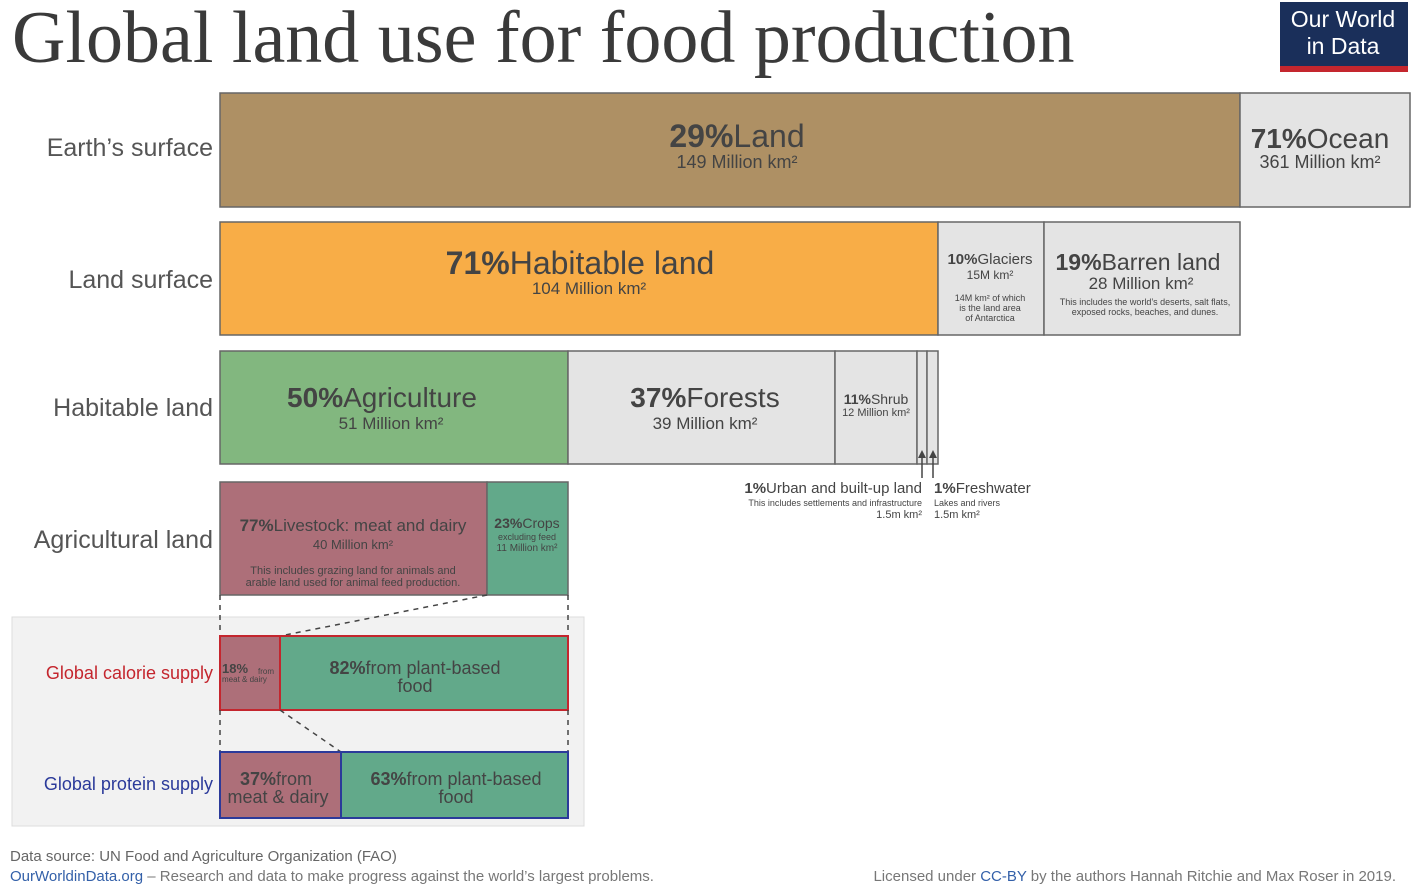 The width and height of the screenshot is (1424, 896). I want to click on segment-title: 71%Habitable land, so click(580, 263).